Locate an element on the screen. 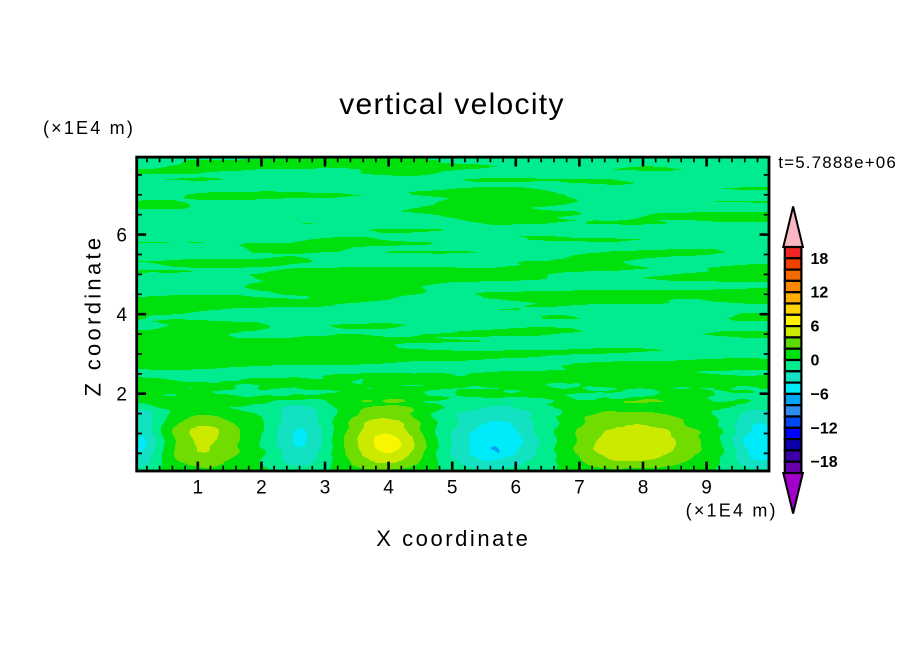  svg-text: −6 is located at coordinates (820, 394).